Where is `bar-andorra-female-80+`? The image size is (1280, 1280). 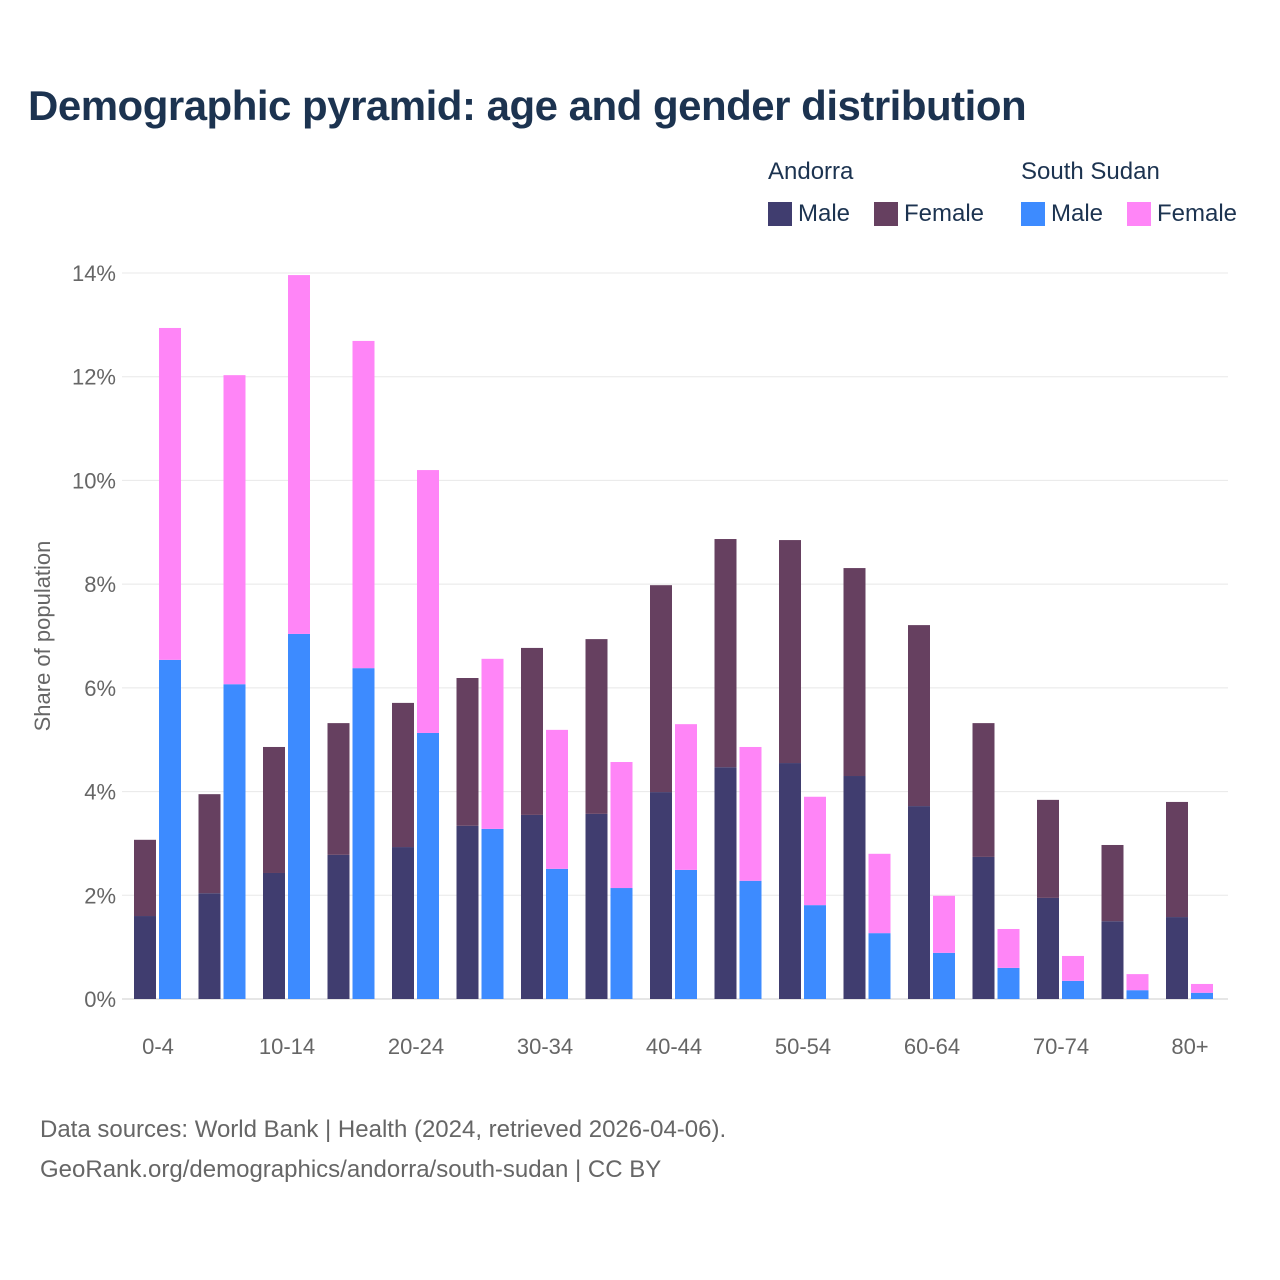 bar-andorra-female-80+ is located at coordinates (1177, 859).